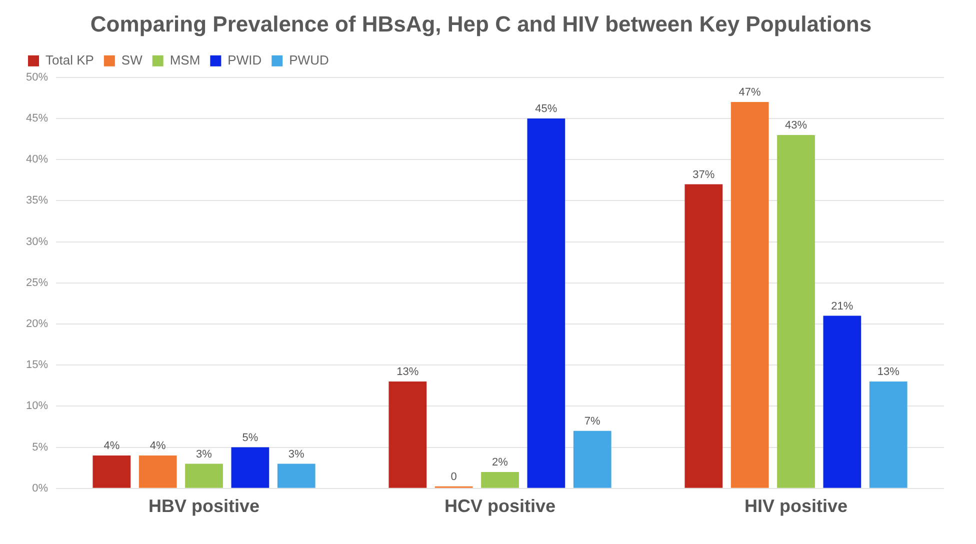  I want to click on chart-title: Comparing Prevalence of HBsAg, Hep C and HIV between Key Populations, so click(481, 23).